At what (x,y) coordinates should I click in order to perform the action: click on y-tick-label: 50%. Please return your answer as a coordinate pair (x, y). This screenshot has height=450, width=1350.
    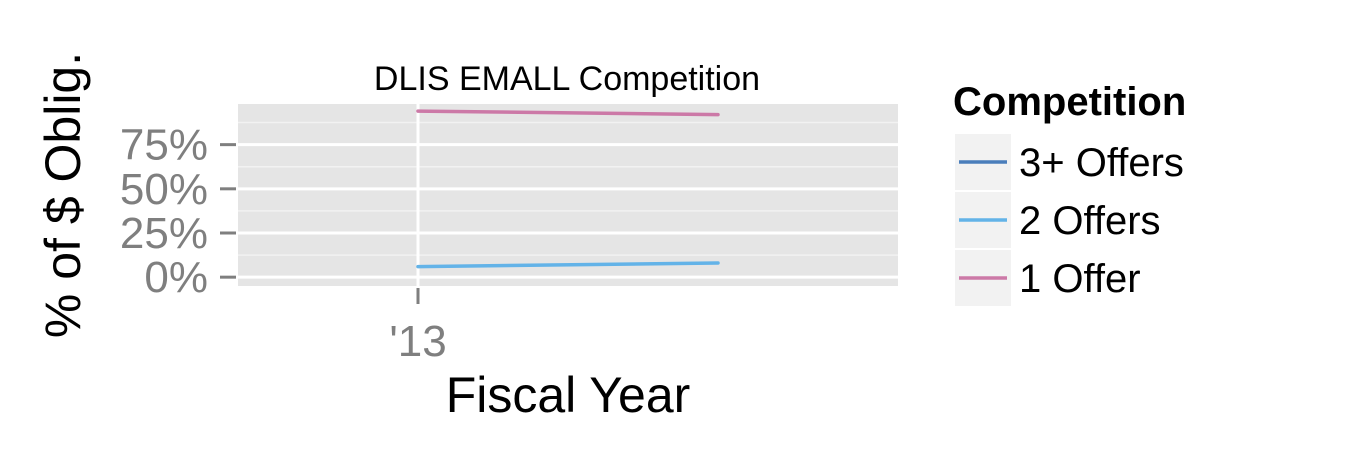
    Looking at the image, I should click on (164, 189).